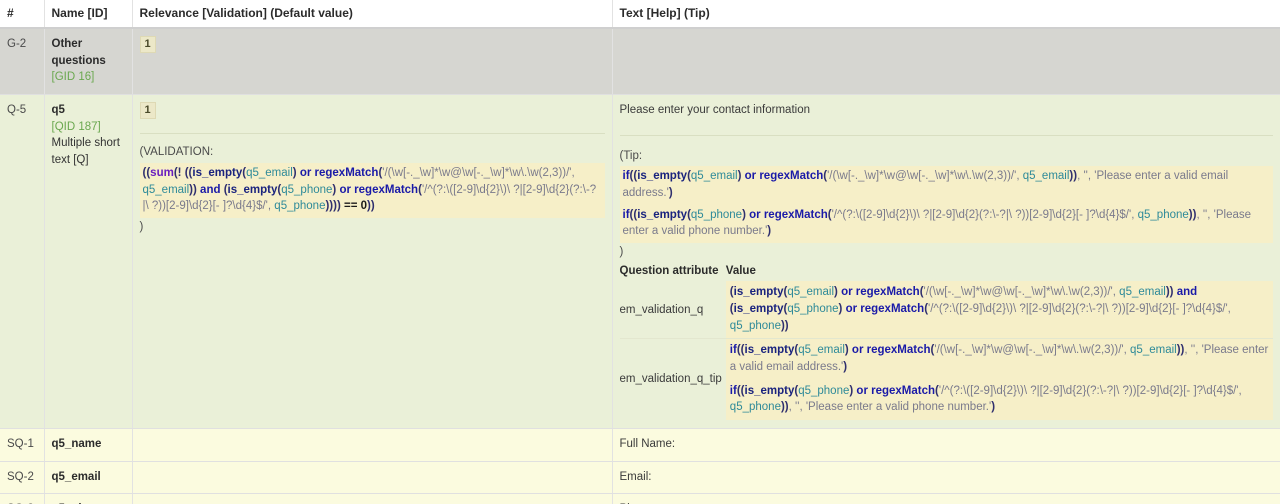  I want to click on tok-and: and, so click(1187, 292).